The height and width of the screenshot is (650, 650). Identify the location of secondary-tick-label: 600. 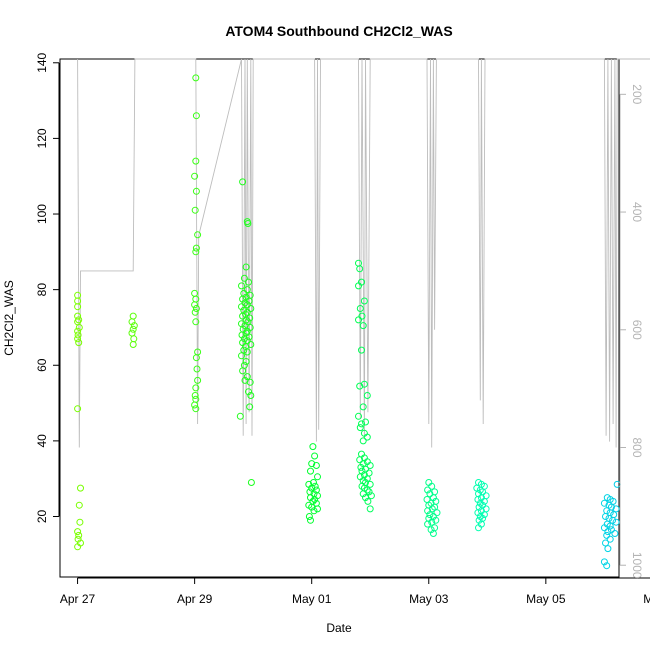
(637, 330).